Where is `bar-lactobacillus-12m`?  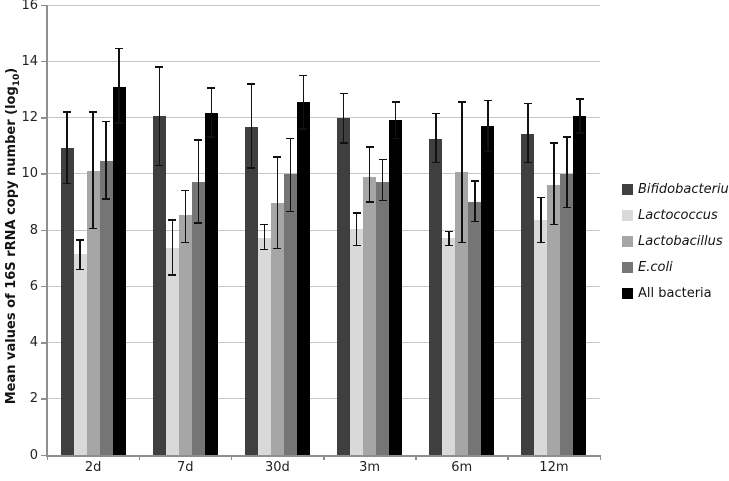 bar-lactobacillus-12m is located at coordinates (554, 320).